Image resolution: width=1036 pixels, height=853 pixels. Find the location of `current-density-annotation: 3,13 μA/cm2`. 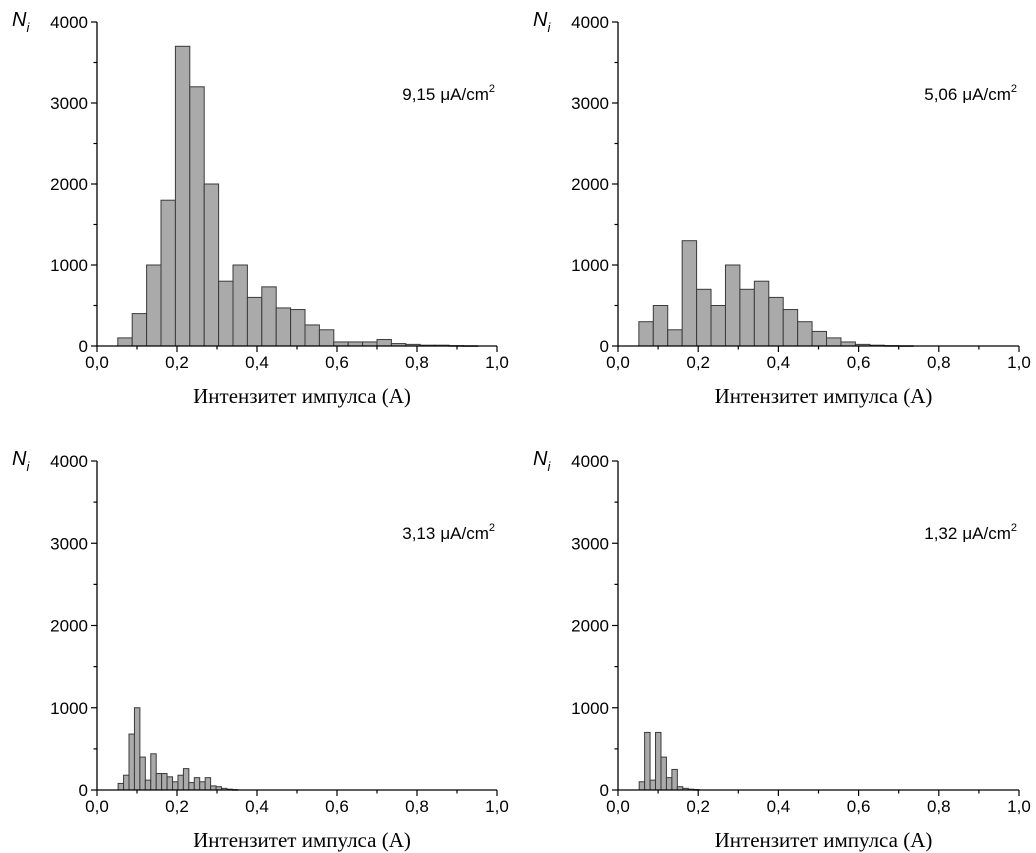

current-density-annotation: 3,13 μA/cm2 is located at coordinates (448, 532).